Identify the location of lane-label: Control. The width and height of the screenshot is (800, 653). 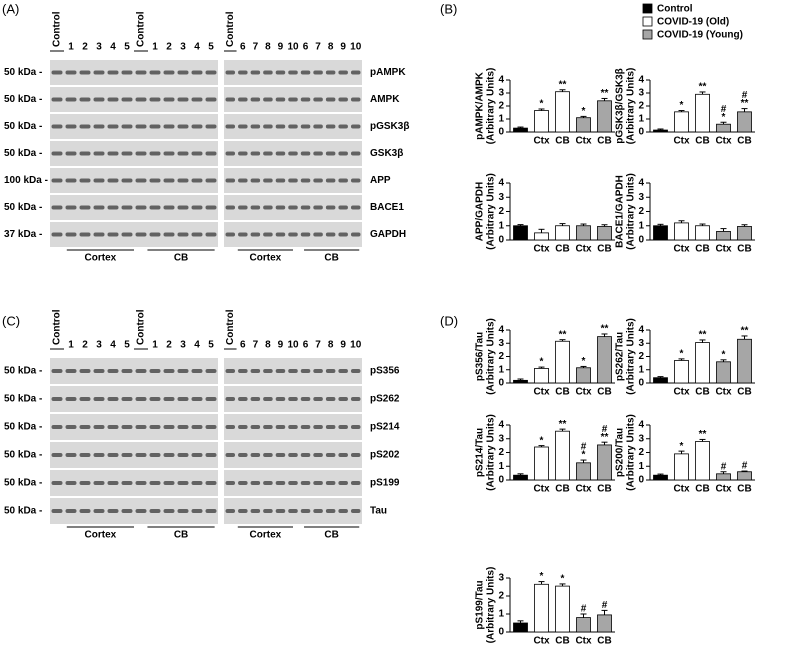
(57, 327).